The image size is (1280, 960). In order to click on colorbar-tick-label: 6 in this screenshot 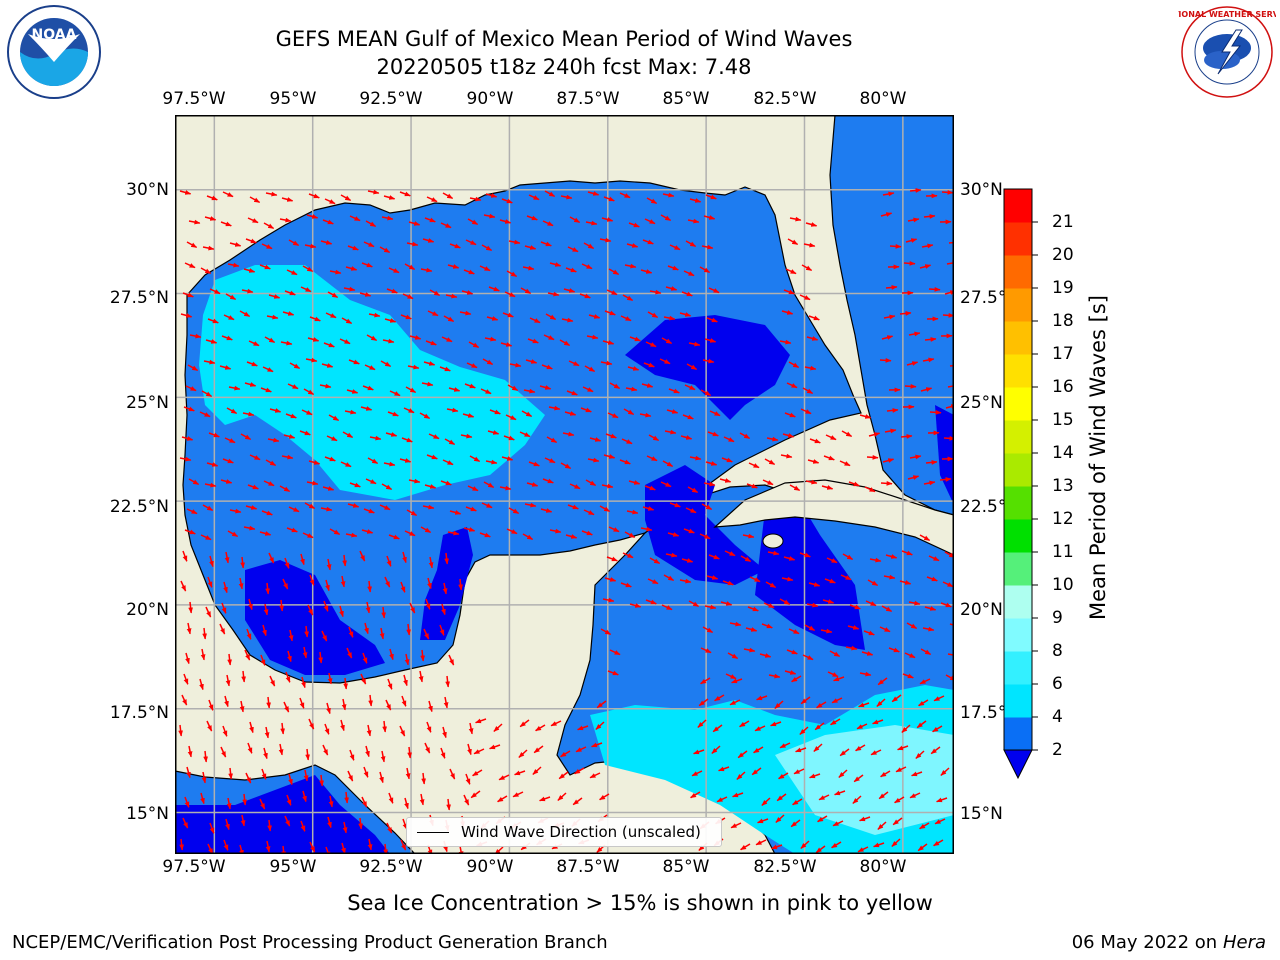, I will do `click(1057, 684)`.